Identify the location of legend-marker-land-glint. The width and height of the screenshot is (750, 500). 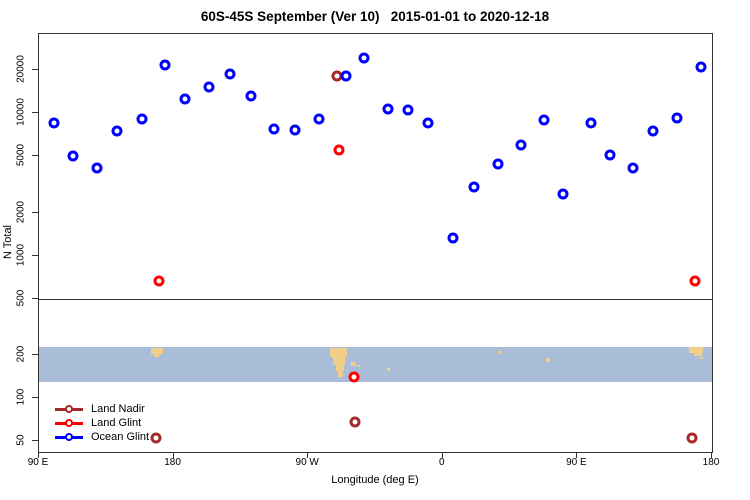
(69, 423).